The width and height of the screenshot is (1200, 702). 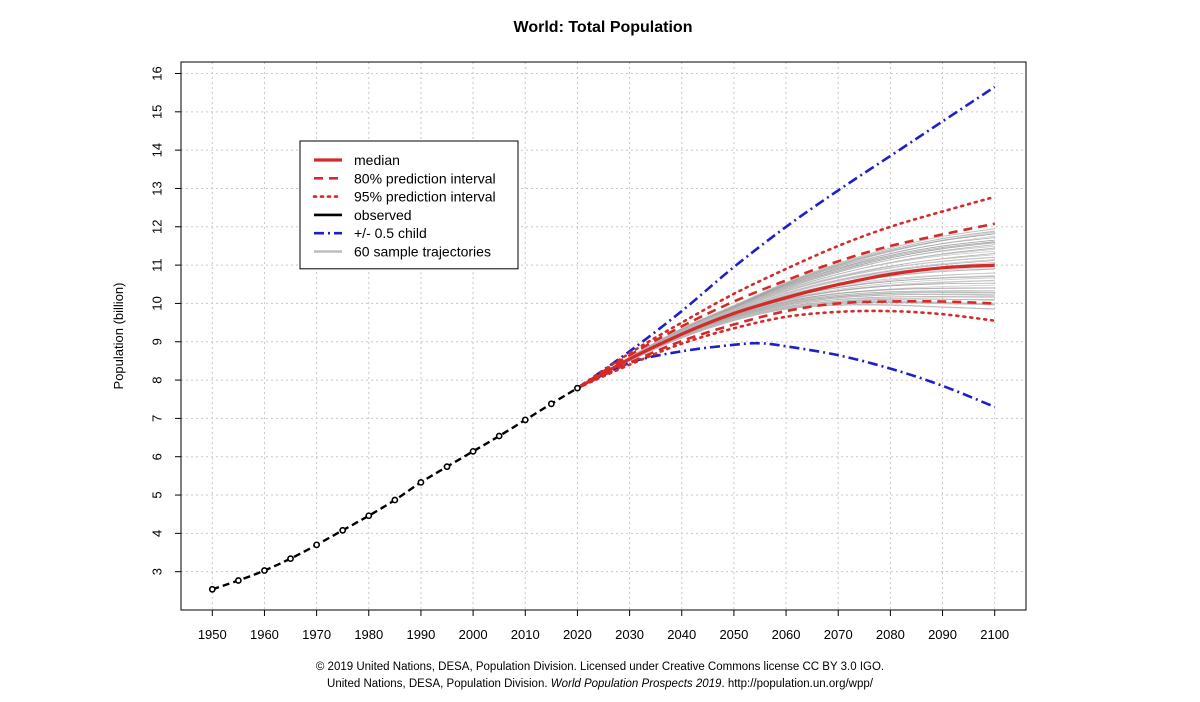 What do you see at coordinates (733, 634) in the screenshot?
I see `x-tick-label: 2050` at bounding box center [733, 634].